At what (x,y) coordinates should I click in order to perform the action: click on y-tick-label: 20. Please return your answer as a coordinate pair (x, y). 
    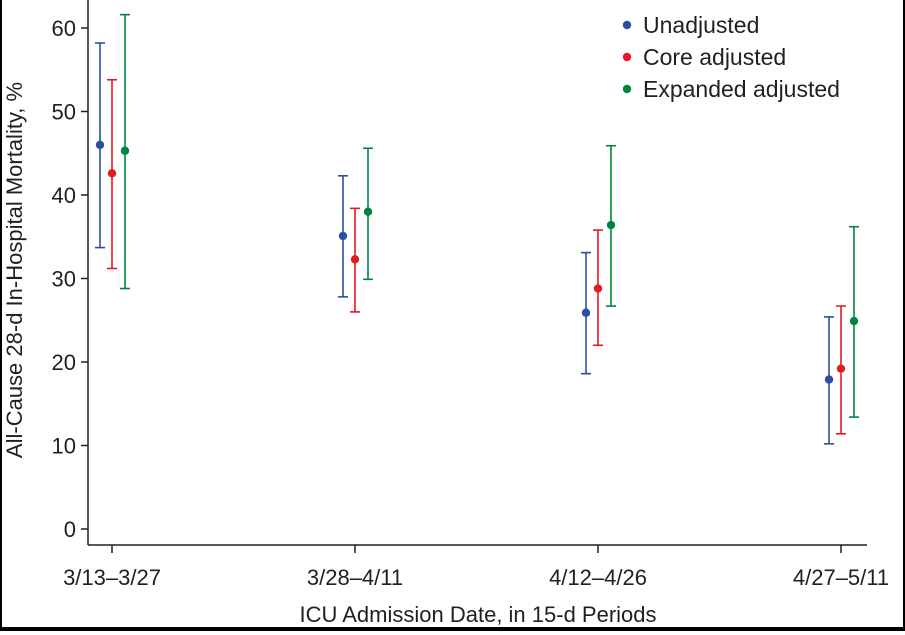
    Looking at the image, I should click on (64, 362).